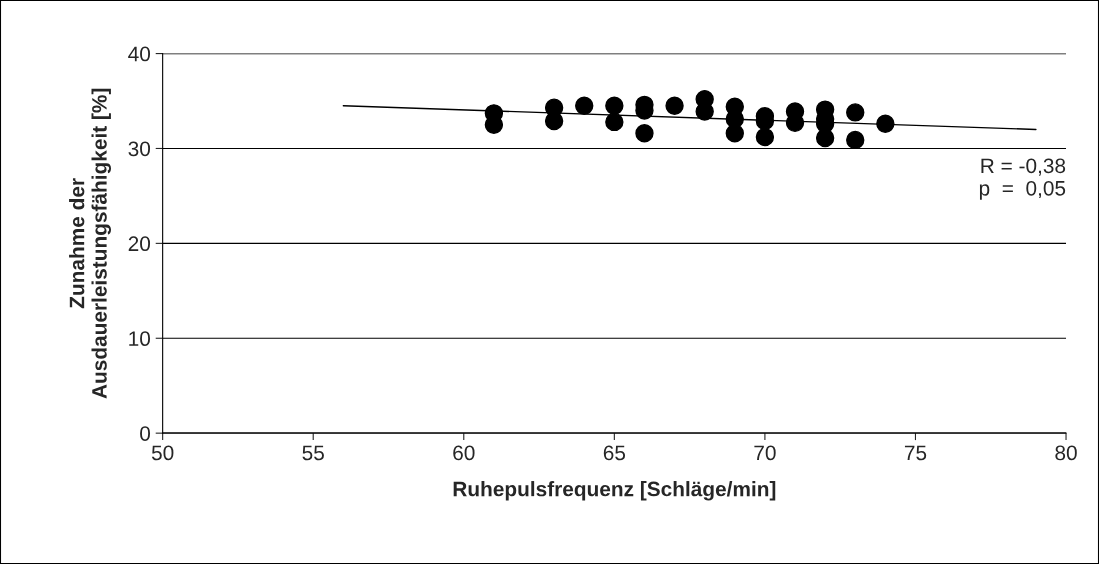 This screenshot has width=1099, height=564. Describe the element at coordinates (614, 453) in the screenshot. I see `x-tick-label: 65` at that location.